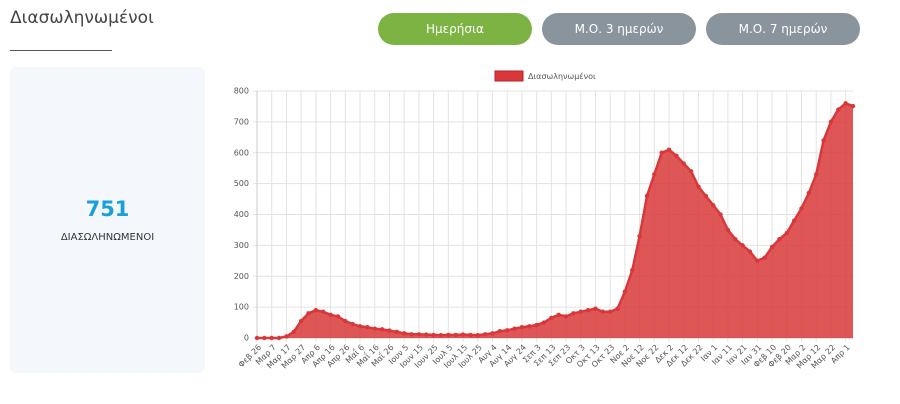 This screenshot has width=900, height=404. I want to click on y-tick-label: 800, so click(241, 91).